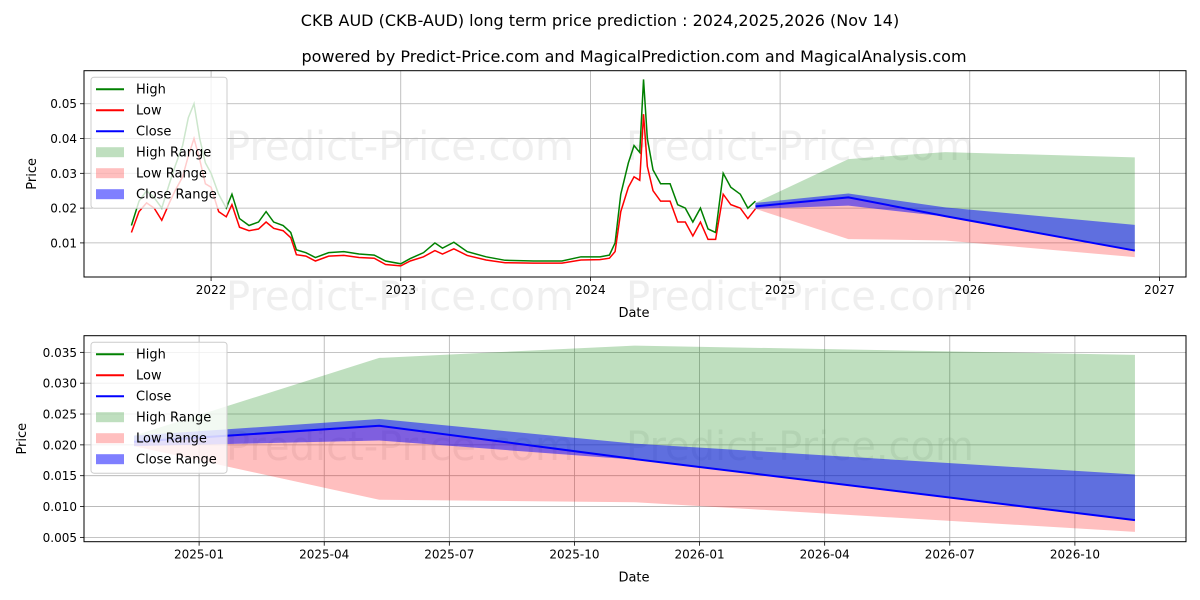  What do you see at coordinates (60, 353) in the screenshot?
I see `y-tick-label: 0.035` at bounding box center [60, 353].